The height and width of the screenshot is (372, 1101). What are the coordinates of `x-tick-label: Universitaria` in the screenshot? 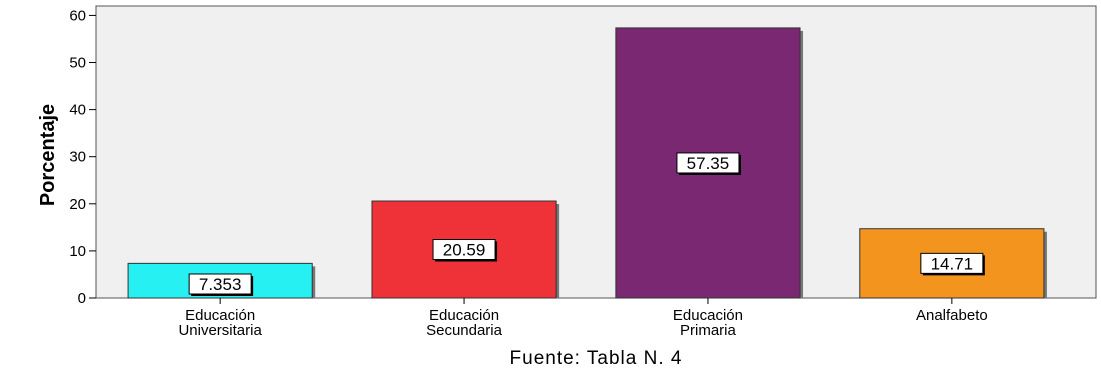 It's located at (220, 330).